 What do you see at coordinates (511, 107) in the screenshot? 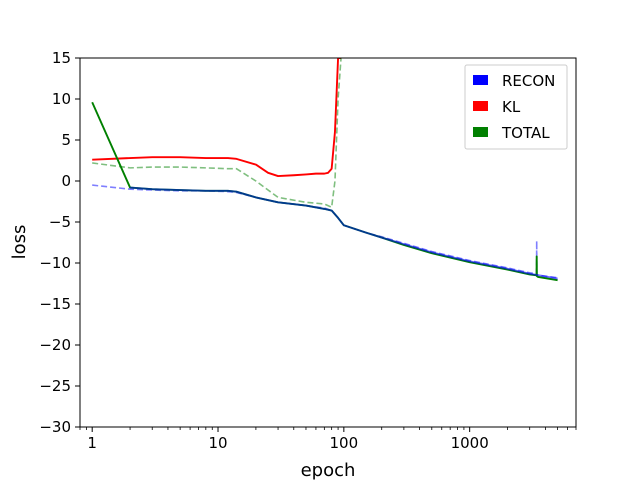
I see `legend-label-kl: KL` at bounding box center [511, 107].